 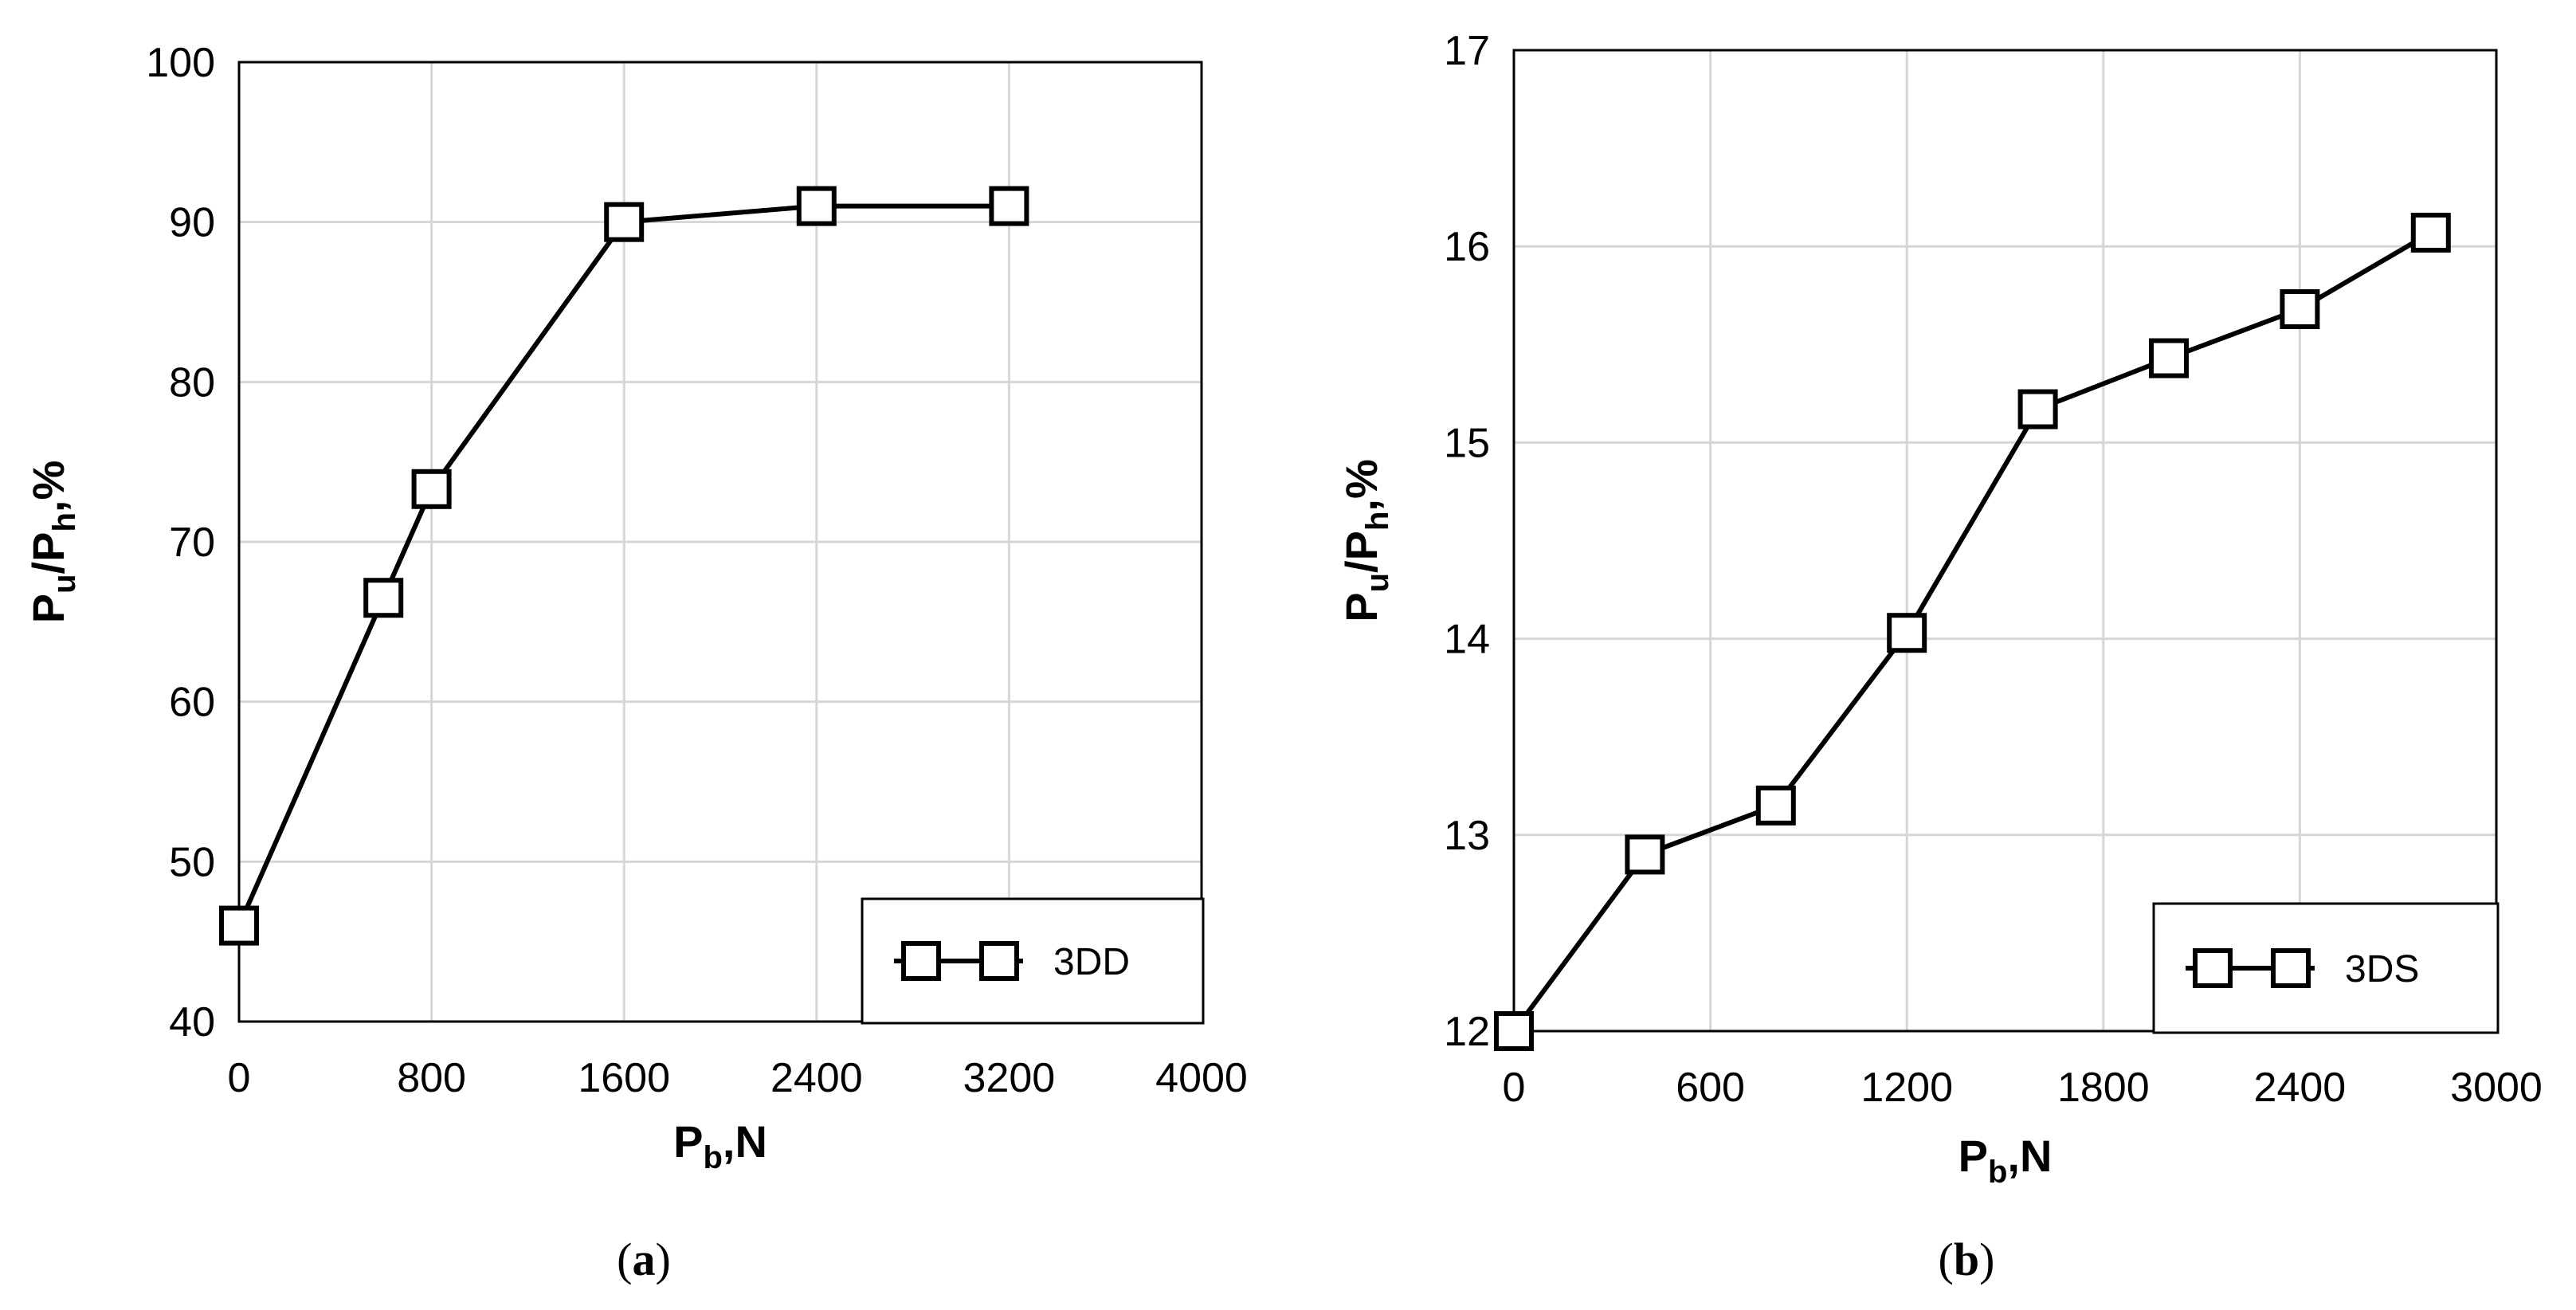 What do you see at coordinates (192, 382) in the screenshot?
I see `y-tick-label: 80` at bounding box center [192, 382].